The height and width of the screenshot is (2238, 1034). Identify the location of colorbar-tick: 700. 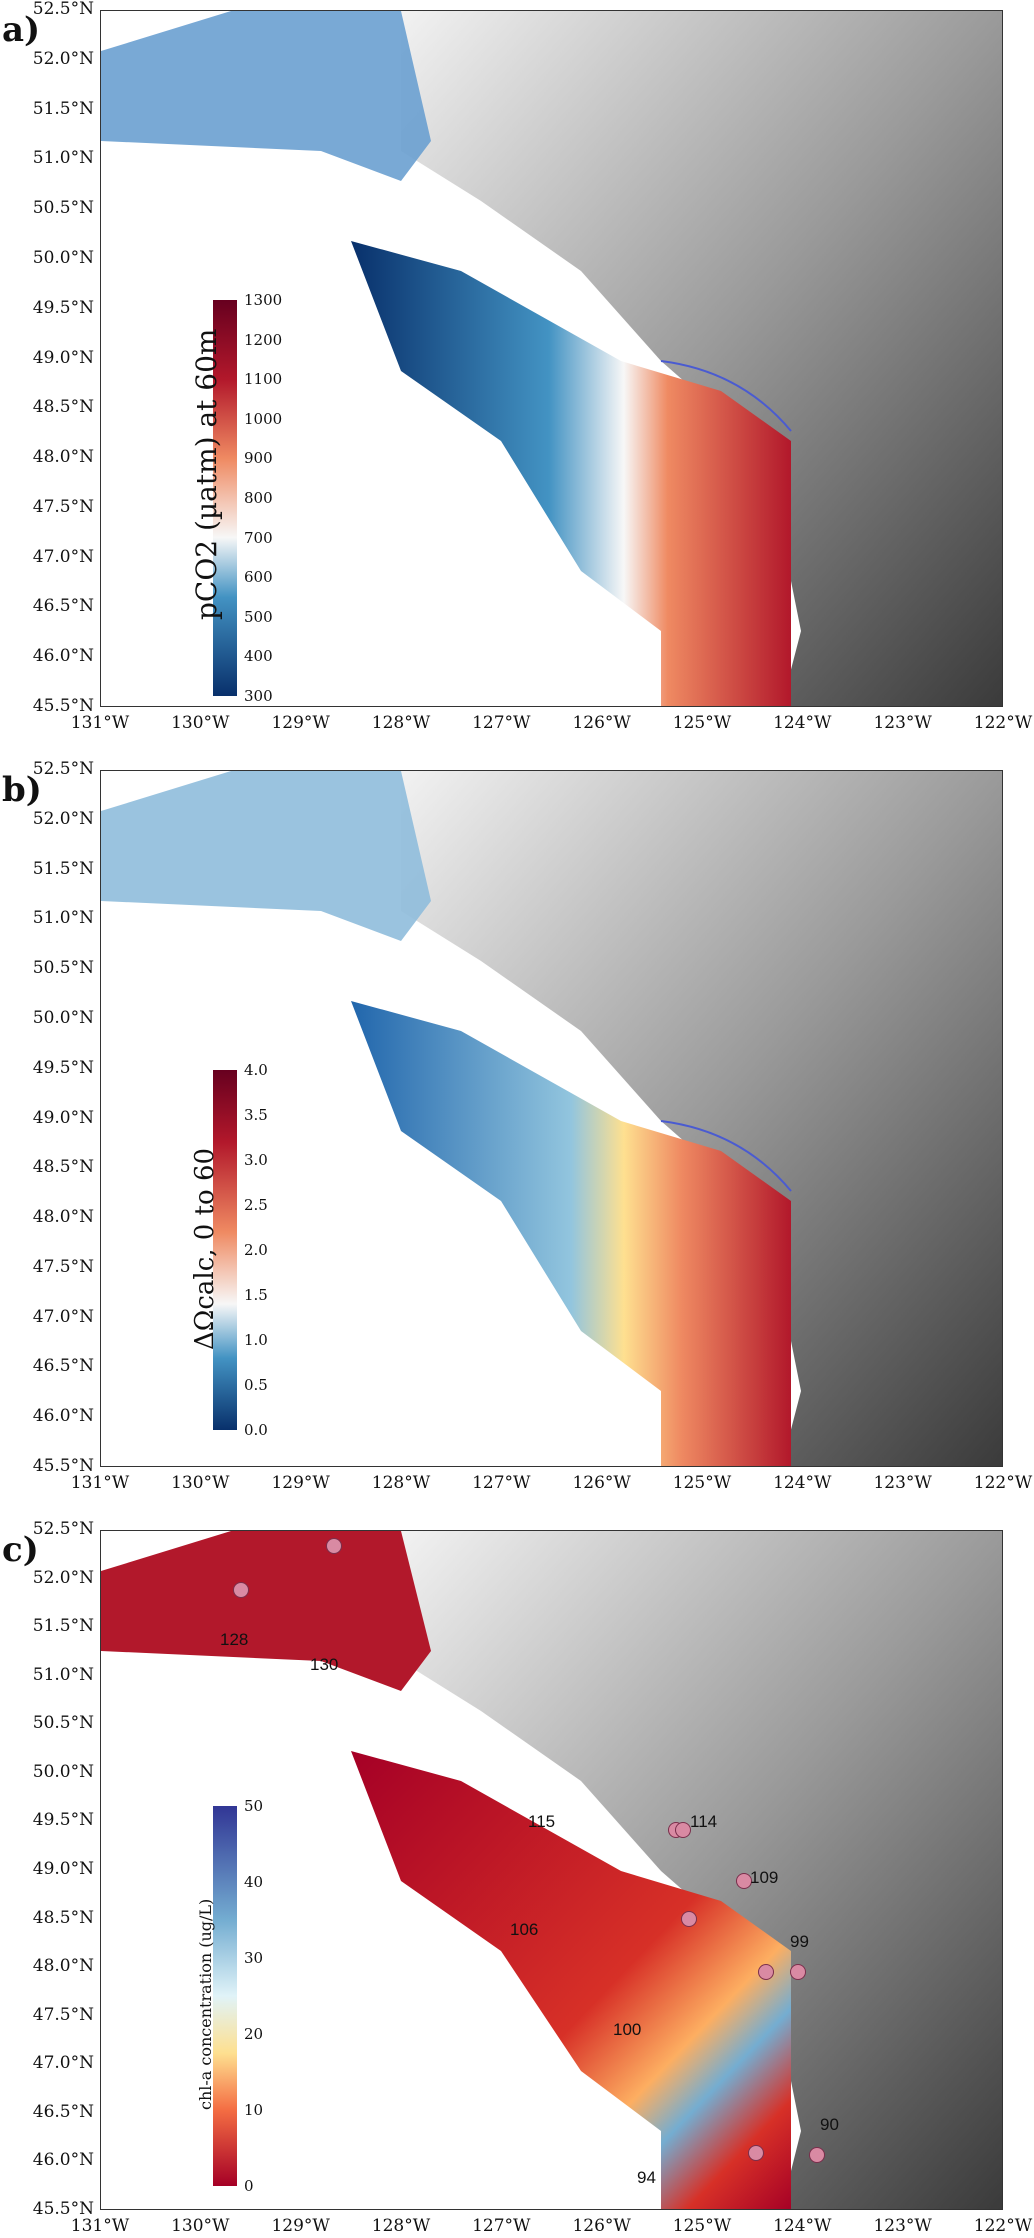
(258, 537).